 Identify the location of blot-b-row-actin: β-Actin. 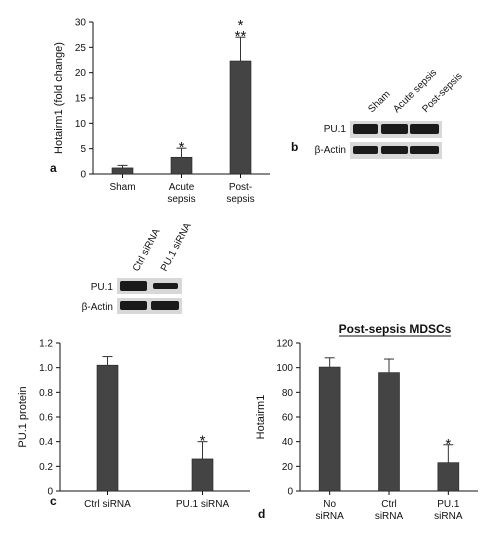
(330, 150).